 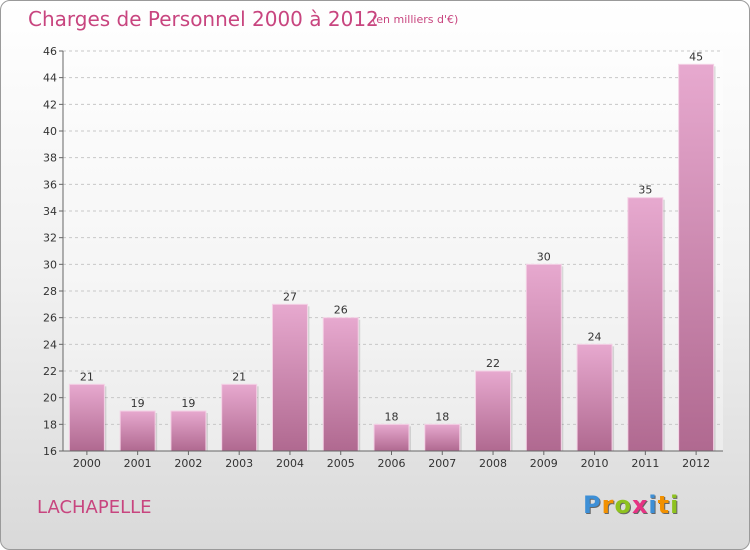 What do you see at coordinates (623, 505) in the screenshot?
I see `logo-letter: o` at bounding box center [623, 505].